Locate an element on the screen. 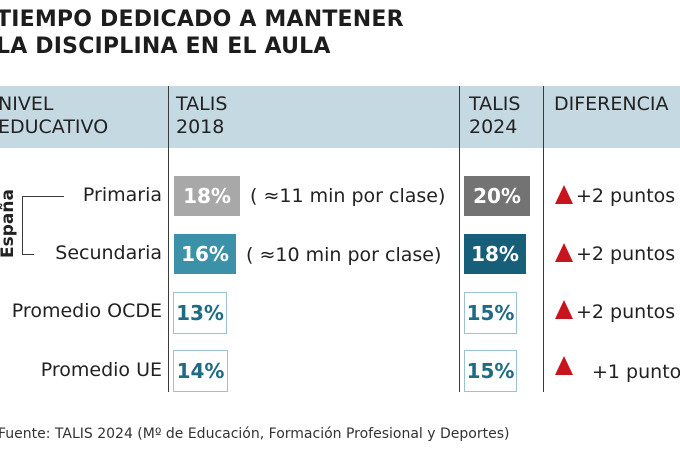 The height and width of the screenshot is (450, 680). diff-primaria: +2 puntos is located at coordinates (626, 196).